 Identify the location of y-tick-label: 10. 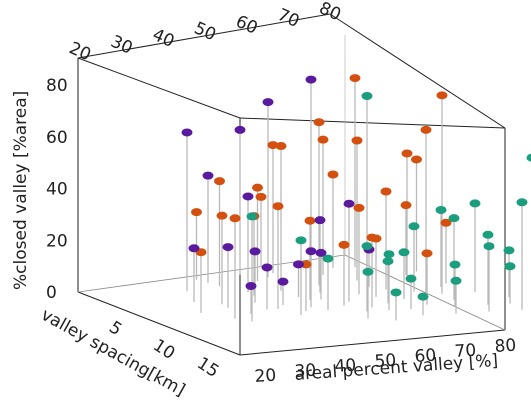
(163, 349).